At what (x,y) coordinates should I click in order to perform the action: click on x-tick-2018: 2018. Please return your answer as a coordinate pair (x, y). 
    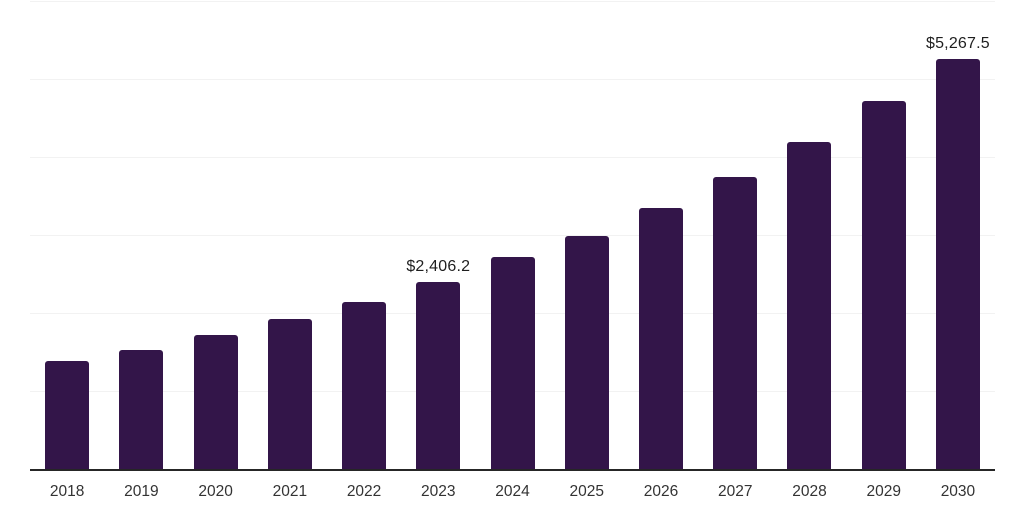
    Looking at the image, I should click on (67, 491).